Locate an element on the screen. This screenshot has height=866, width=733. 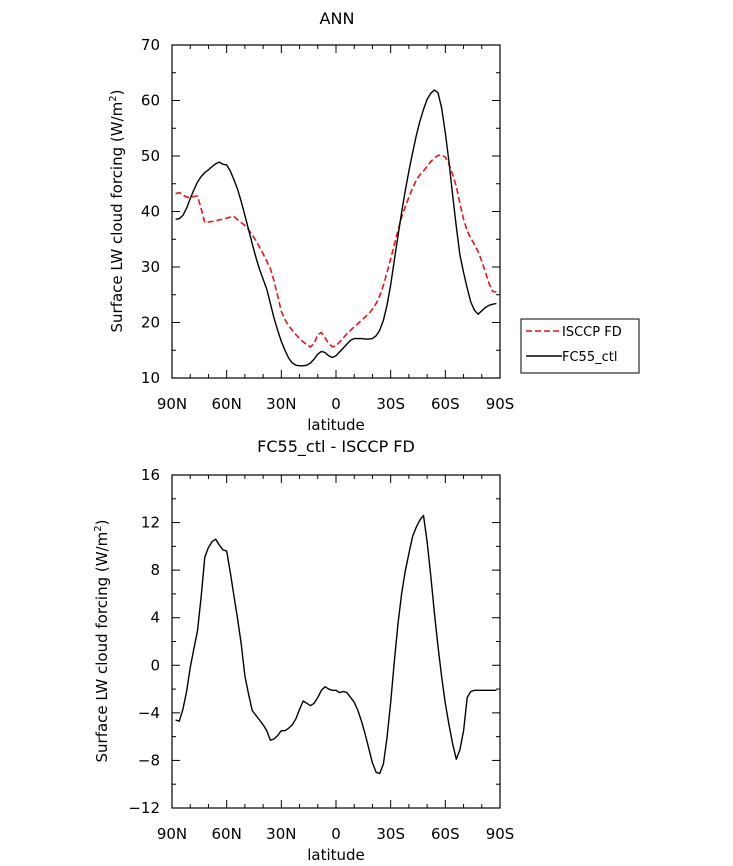
y-tick-label: 12 is located at coordinates (150, 523).